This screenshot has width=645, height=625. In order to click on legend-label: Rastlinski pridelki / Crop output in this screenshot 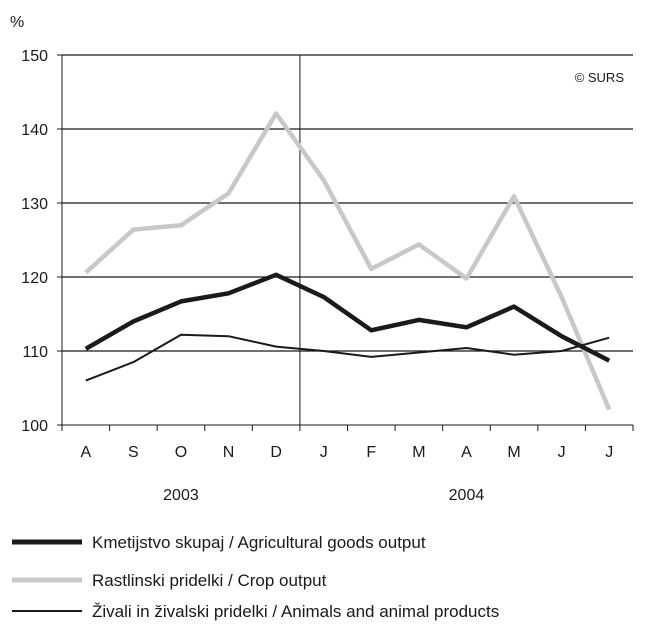, I will do `click(209, 580)`.